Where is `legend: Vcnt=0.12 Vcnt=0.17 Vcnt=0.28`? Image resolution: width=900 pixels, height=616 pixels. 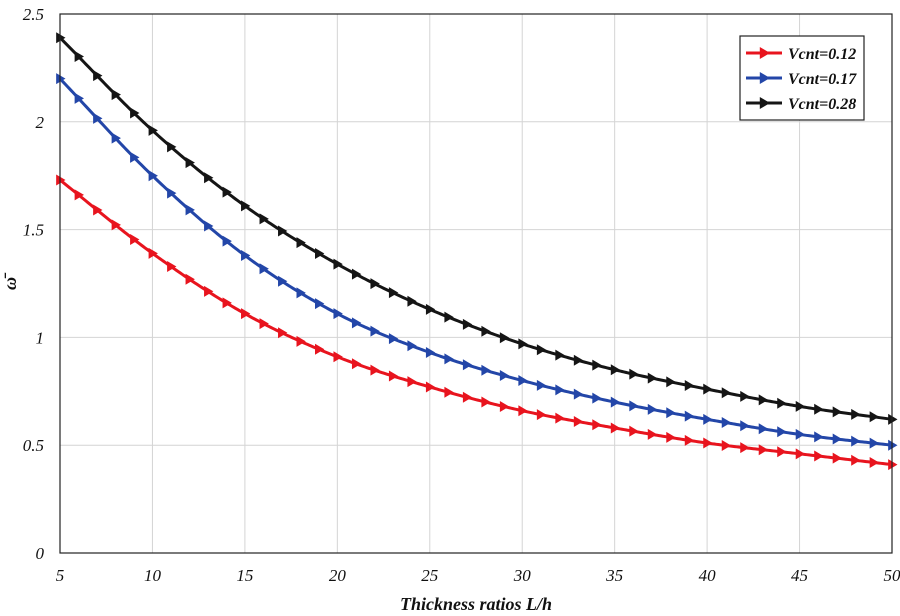
legend: Vcnt=0.12 Vcnt=0.17 Vcnt=0.28 is located at coordinates (802, 78).